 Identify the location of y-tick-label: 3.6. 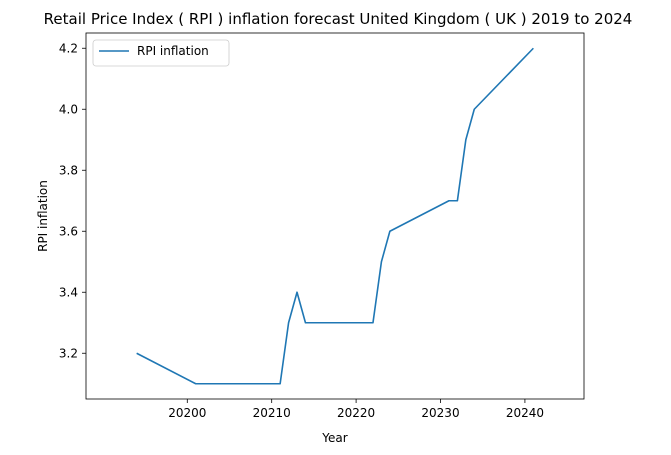
(68, 231).